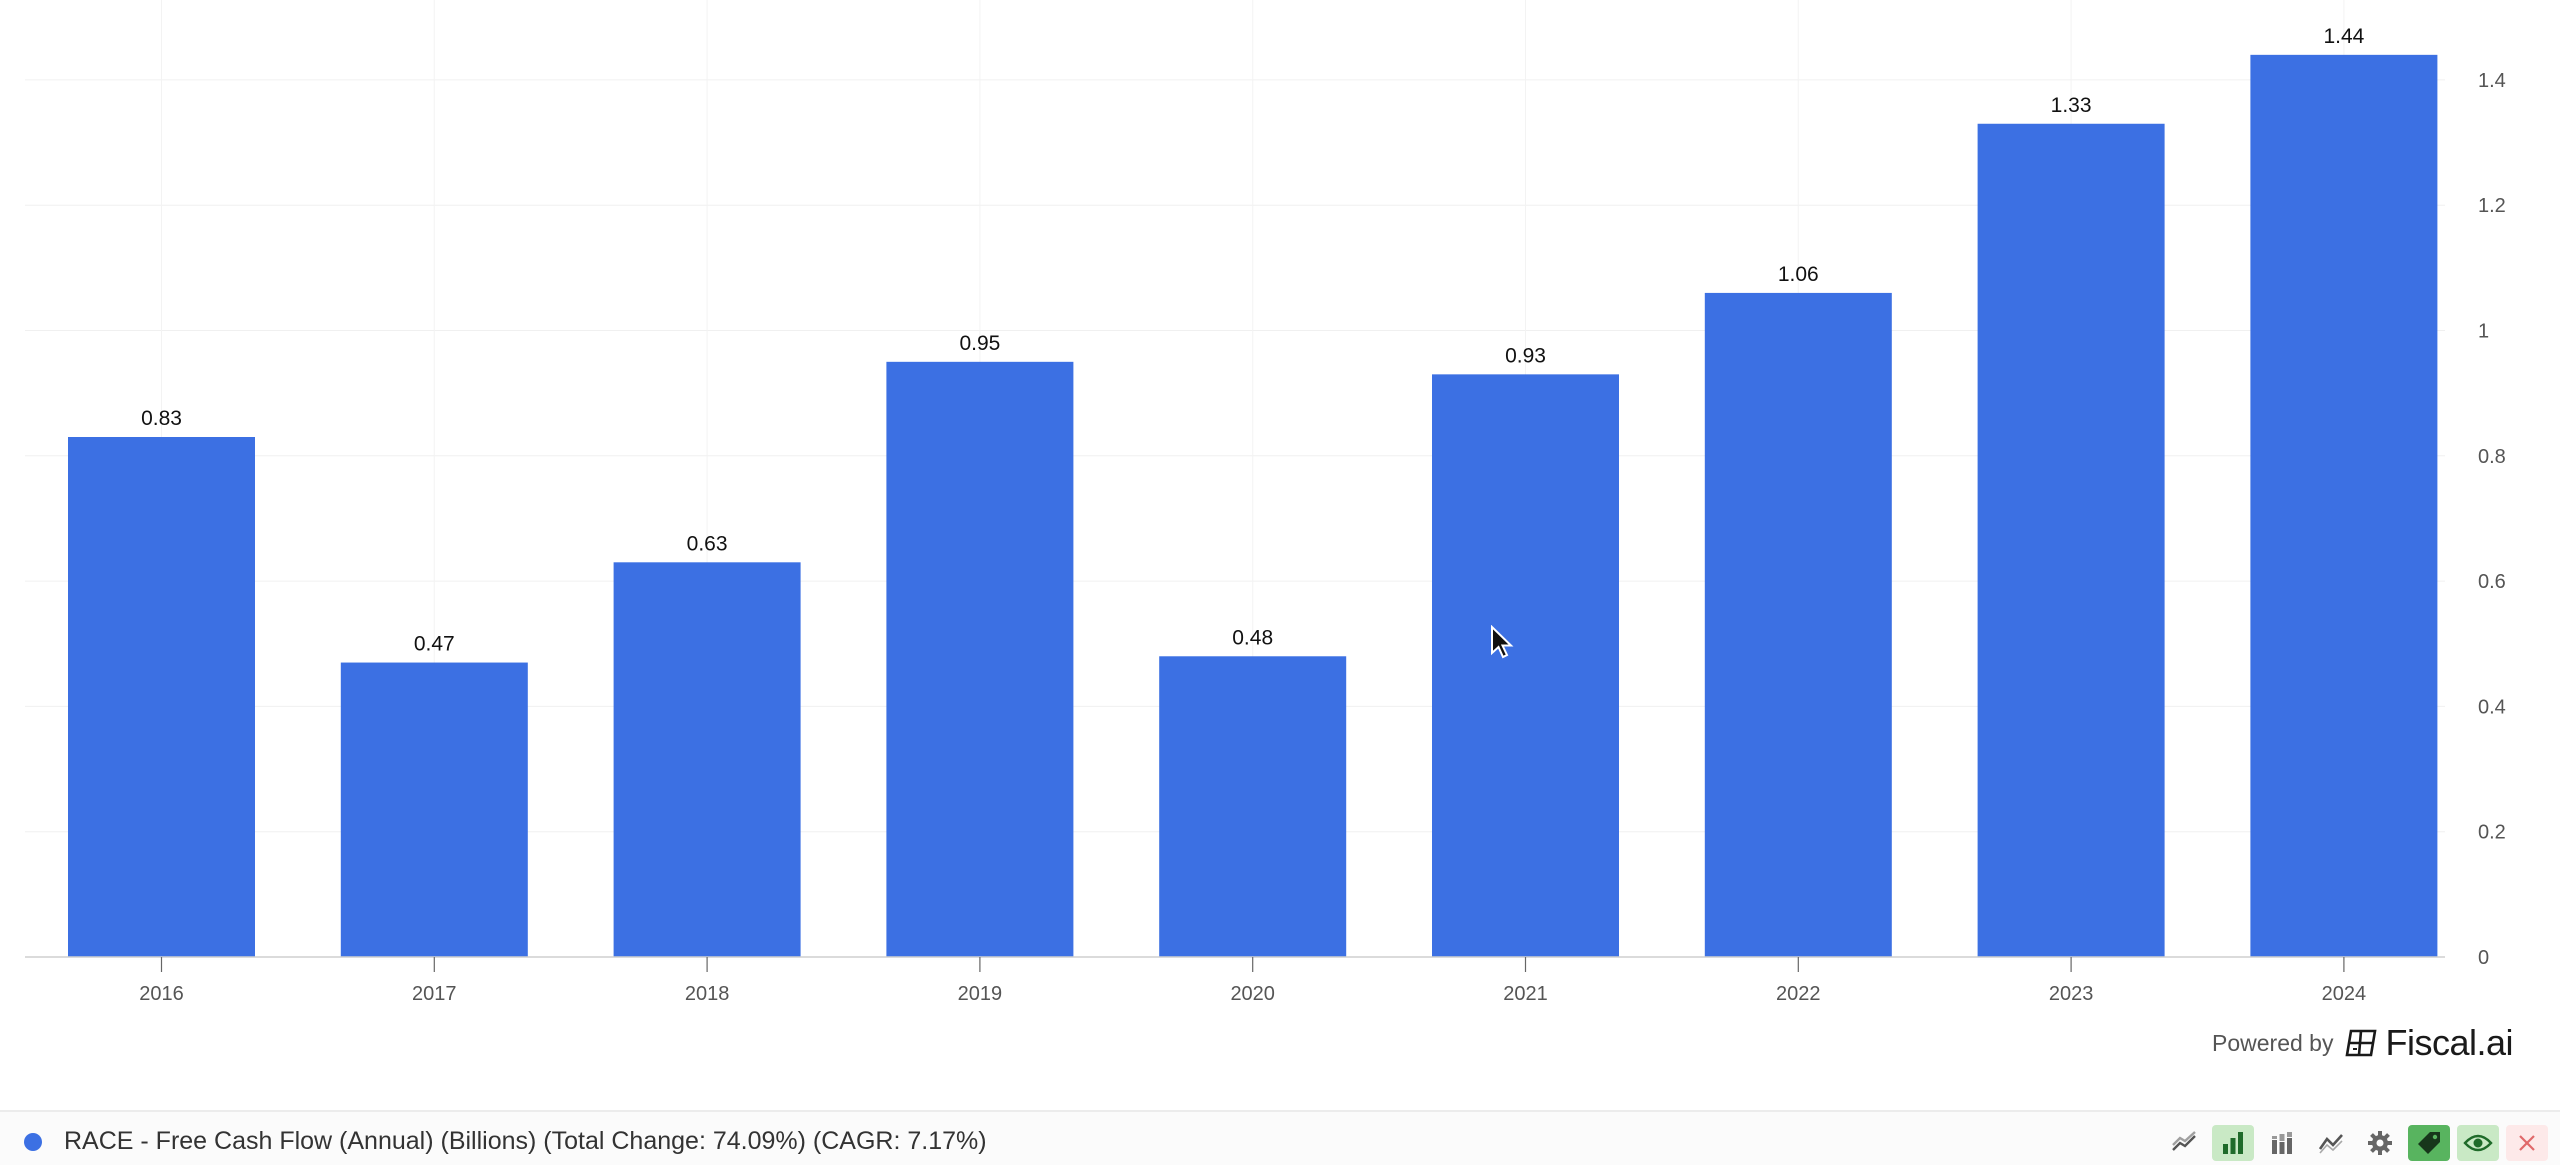 The height and width of the screenshot is (1165, 2560). I want to click on x-tick-label: 2016, so click(161, 994).